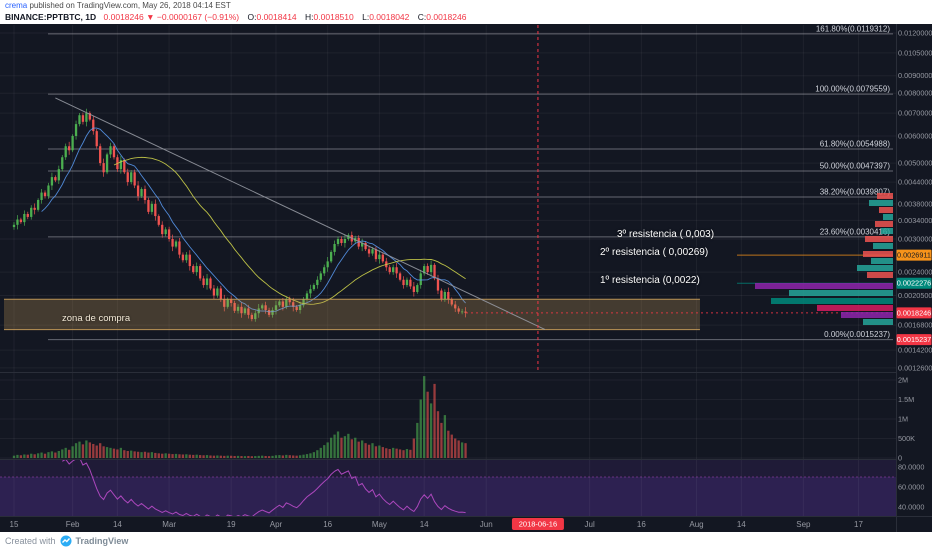 Image resolution: width=932 pixels, height=550 pixels. I want to click on annotation-resistance-2: 2º resistencia ( 0,00269), so click(654, 252).